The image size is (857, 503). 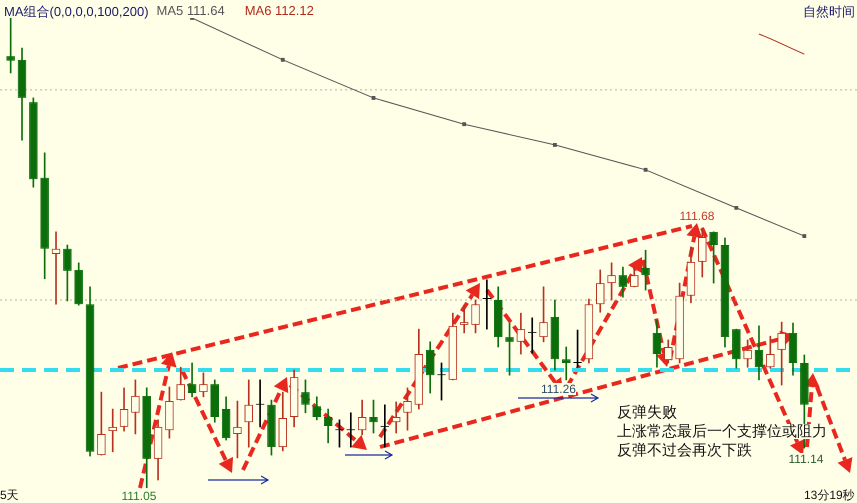 What do you see at coordinates (190, 11) in the screenshot?
I see `series-label: MA5 111.64` at bounding box center [190, 11].